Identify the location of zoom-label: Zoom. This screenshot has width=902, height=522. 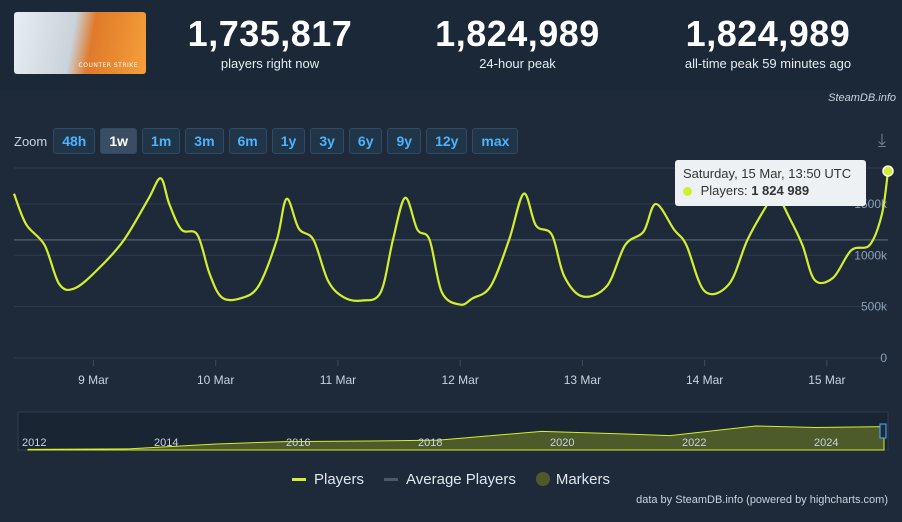
(31, 141).